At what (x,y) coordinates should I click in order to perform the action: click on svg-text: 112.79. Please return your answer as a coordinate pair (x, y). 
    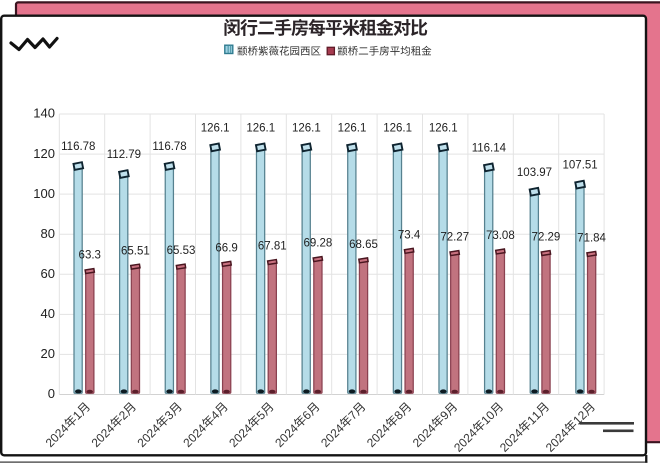
    Looking at the image, I should click on (124, 155).